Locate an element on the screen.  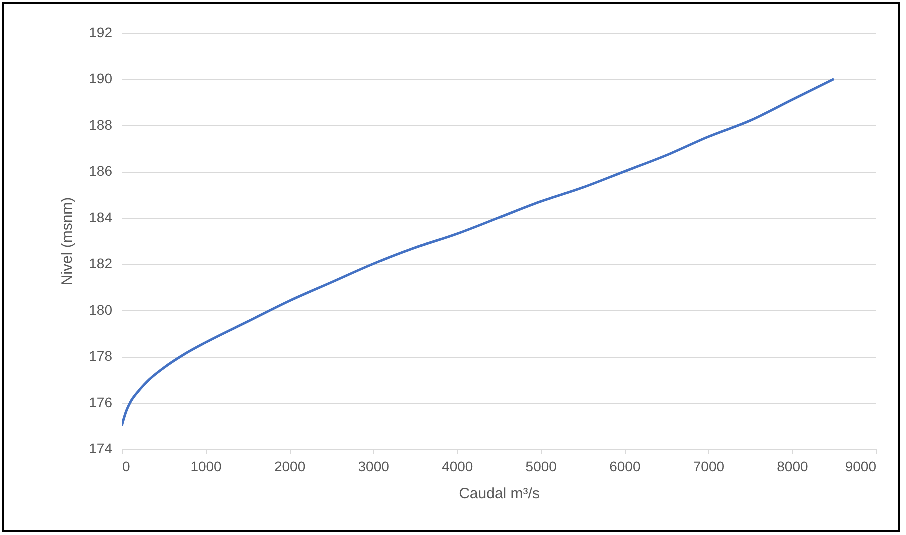
y-tick-label: 182 is located at coordinates (101, 264).